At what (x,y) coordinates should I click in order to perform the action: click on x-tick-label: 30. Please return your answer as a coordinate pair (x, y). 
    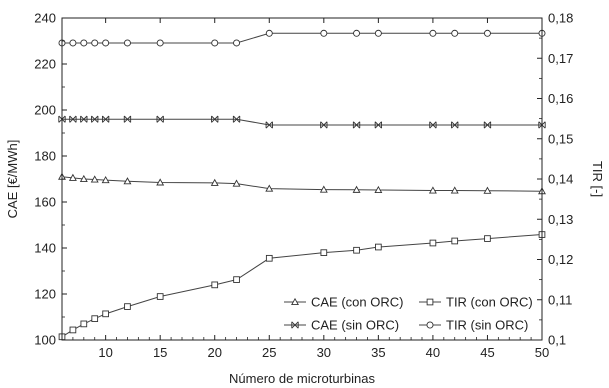
    Looking at the image, I should click on (324, 352).